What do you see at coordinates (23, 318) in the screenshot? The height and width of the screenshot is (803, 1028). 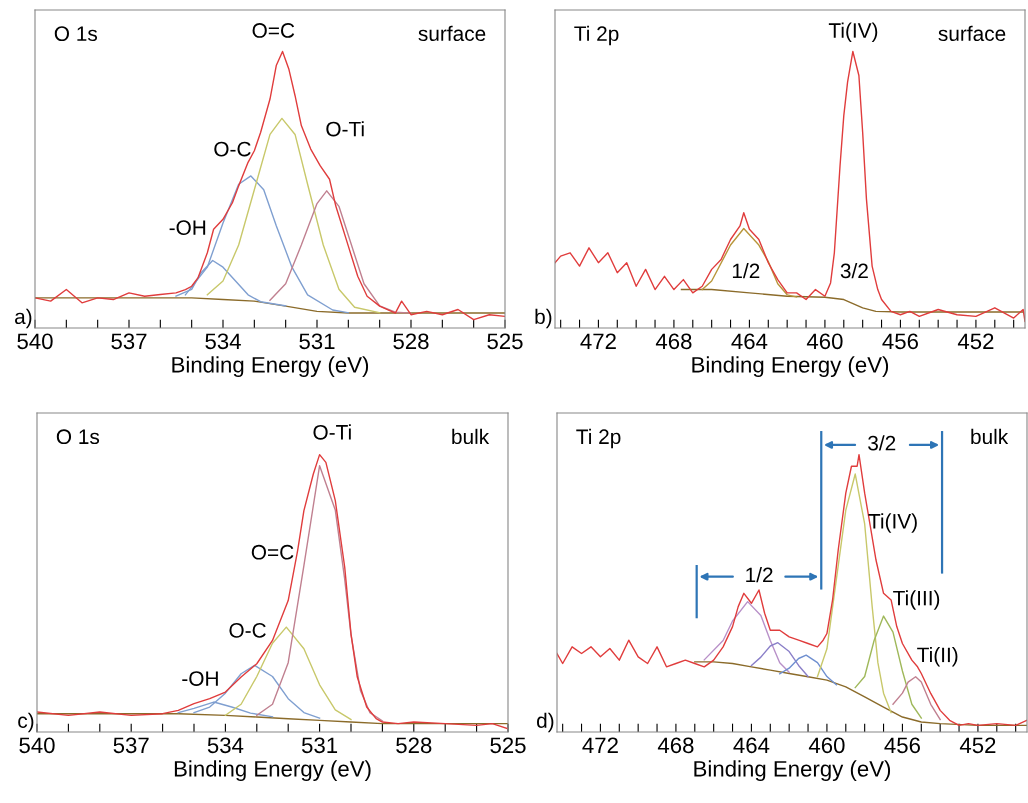 I see `text: a)` at bounding box center [23, 318].